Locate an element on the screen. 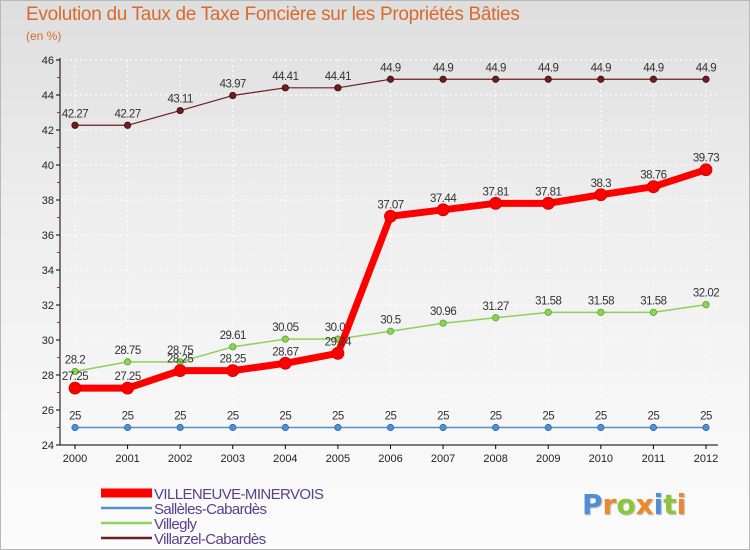  x-tick-label: 2002 is located at coordinates (180, 459).